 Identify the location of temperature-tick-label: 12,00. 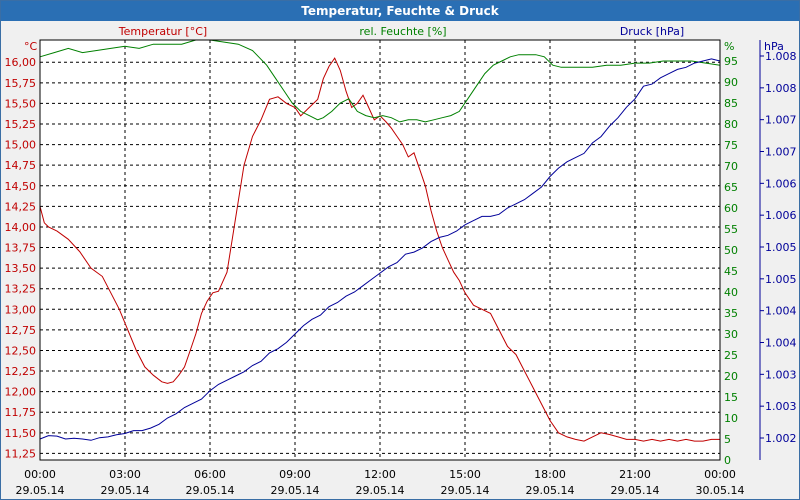
(21, 392).